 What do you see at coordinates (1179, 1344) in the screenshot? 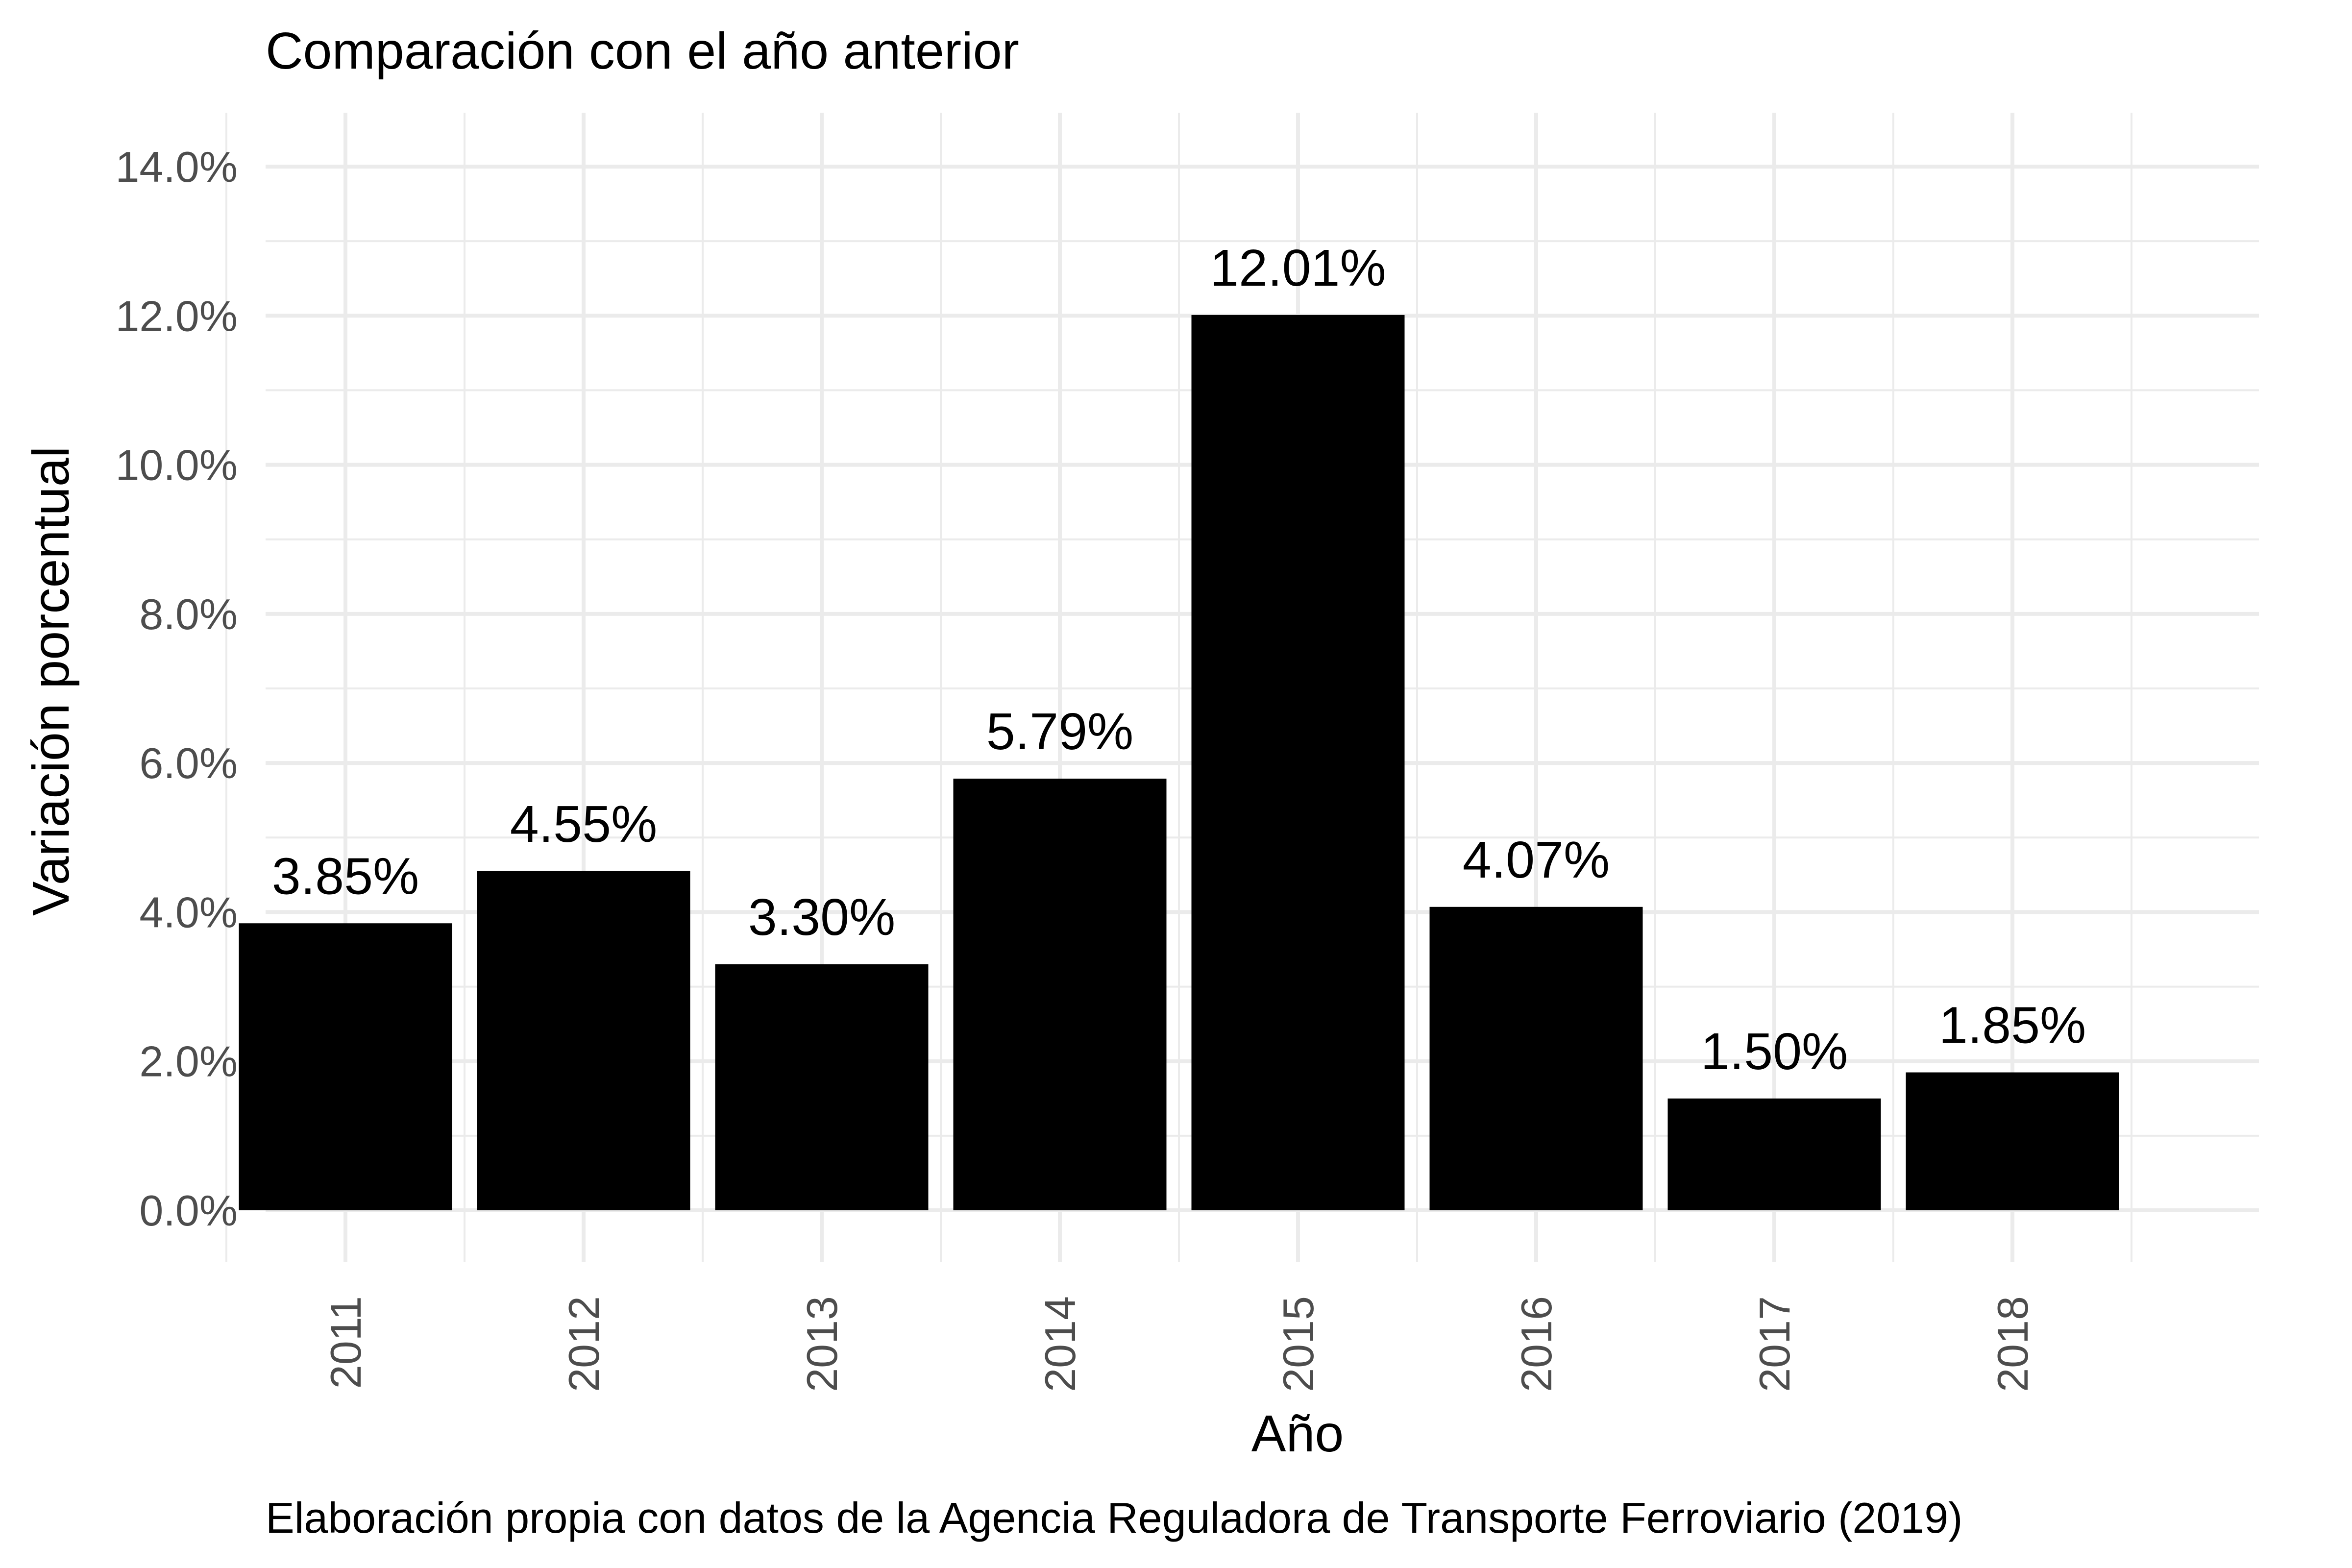
I see `x-axis-ticks: 2011 2012 2013 2014 2015 2016 2017 2018` at bounding box center [1179, 1344].